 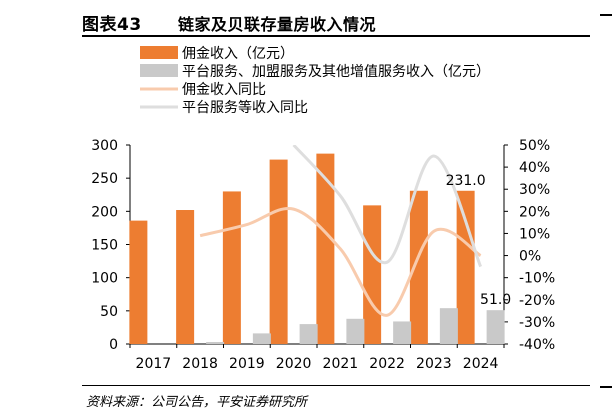 What do you see at coordinates (336, 72) in the screenshot?
I see `legend-label: 平台服务、加盟服务及其他增值服务收入（亿元）` at bounding box center [336, 72].